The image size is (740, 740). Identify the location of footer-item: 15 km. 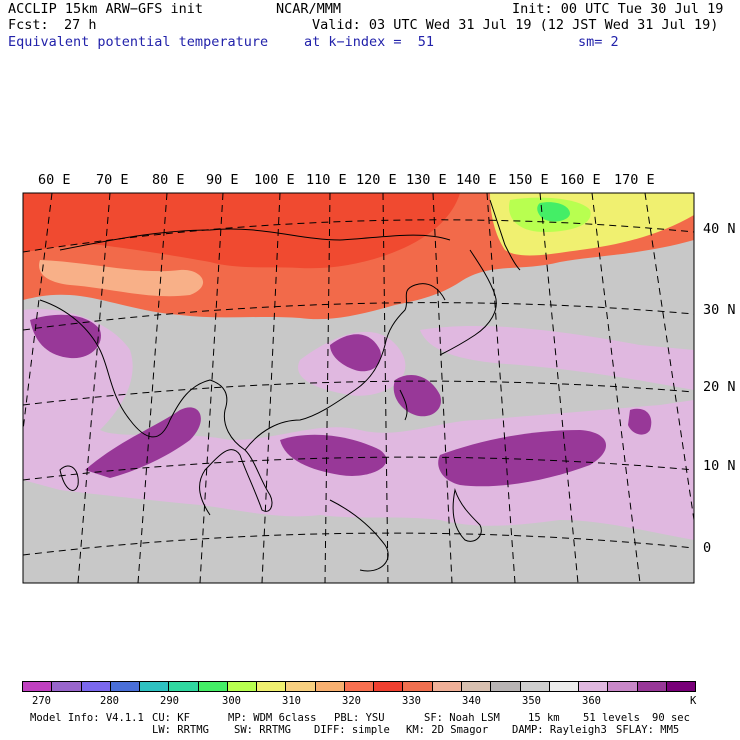
(544, 718).